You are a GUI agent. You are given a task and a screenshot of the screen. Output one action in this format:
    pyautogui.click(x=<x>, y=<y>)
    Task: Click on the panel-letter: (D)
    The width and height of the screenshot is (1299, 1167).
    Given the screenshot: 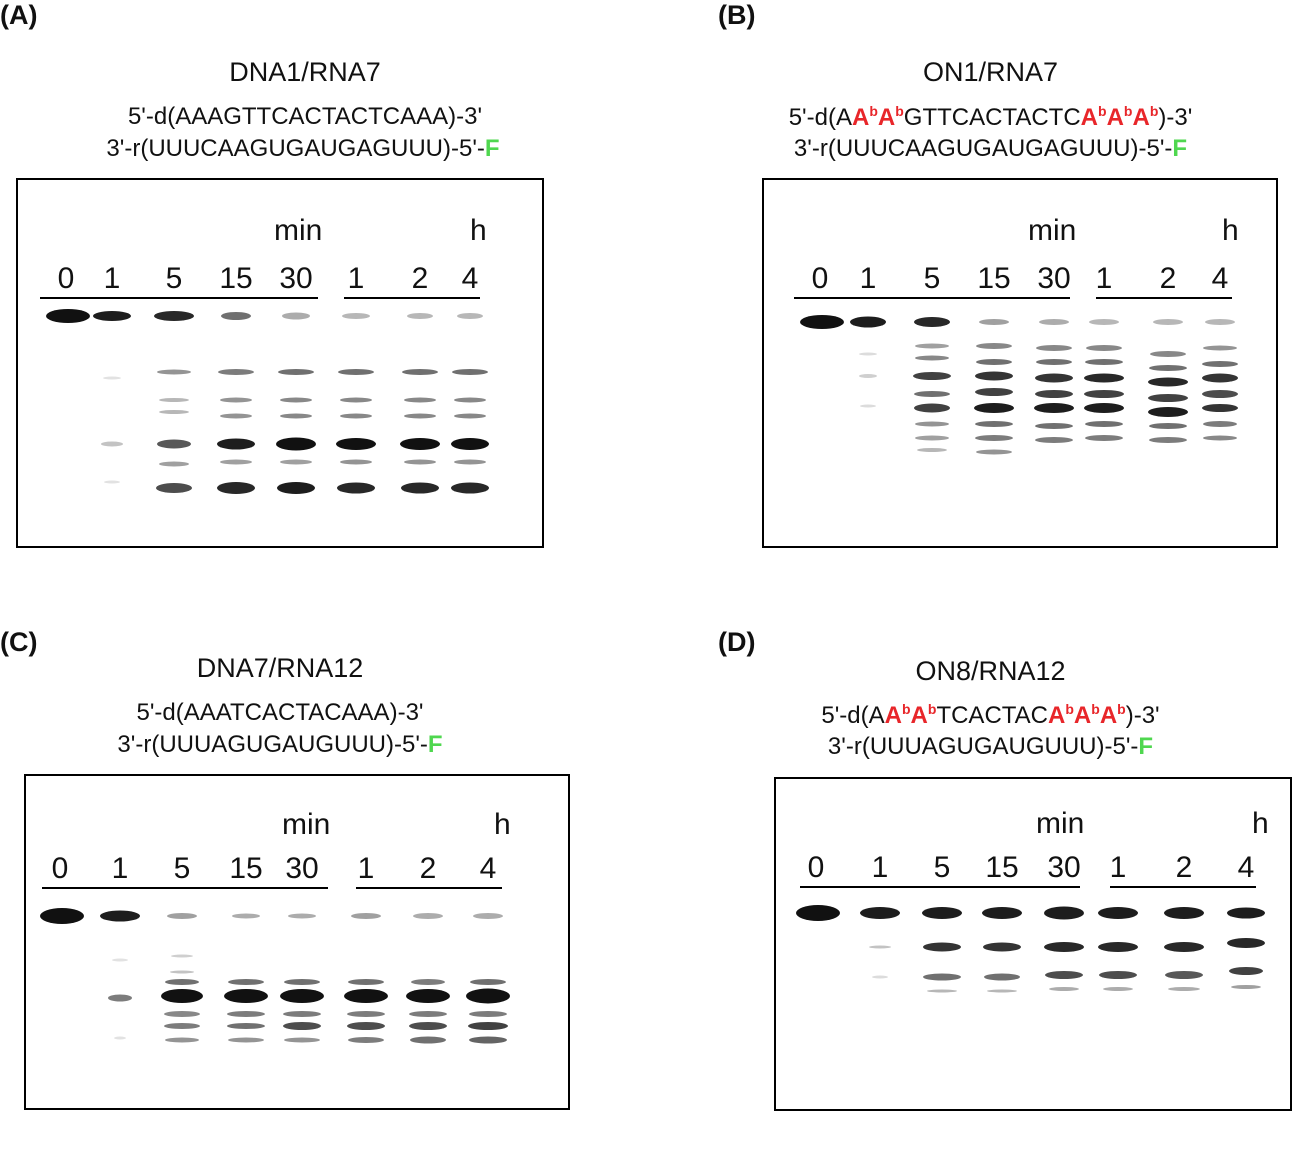 What is the action you would take?
    pyautogui.click(x=737, y=642)
    